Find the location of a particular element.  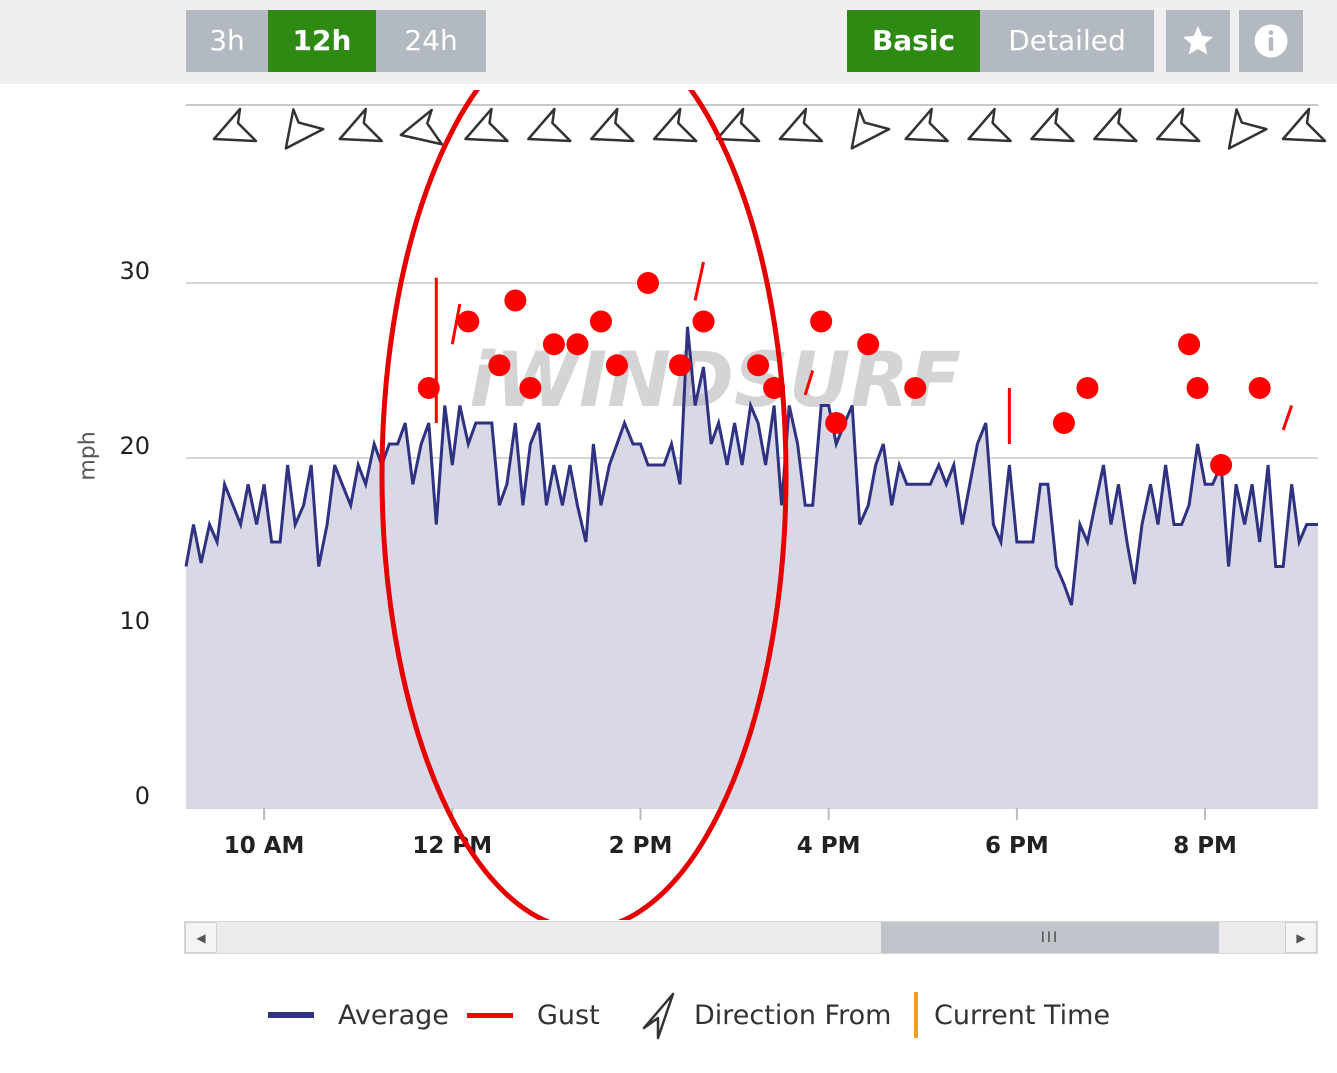

x-axis-ticks: 10 AM 12 PM 2 PM 4 PM 6 PM 8 PM is located at coordinates (730, 833).